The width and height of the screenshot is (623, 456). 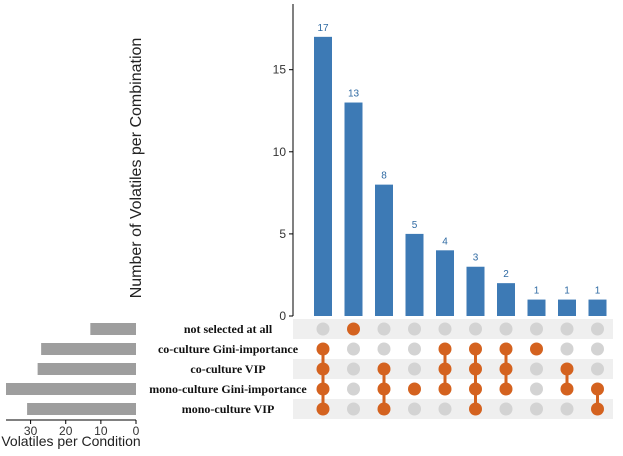 What do you see at coordinates (476, 258) in the screenshot?
I see `intersection-bar-label: 3` at bounding box center [476, 258].